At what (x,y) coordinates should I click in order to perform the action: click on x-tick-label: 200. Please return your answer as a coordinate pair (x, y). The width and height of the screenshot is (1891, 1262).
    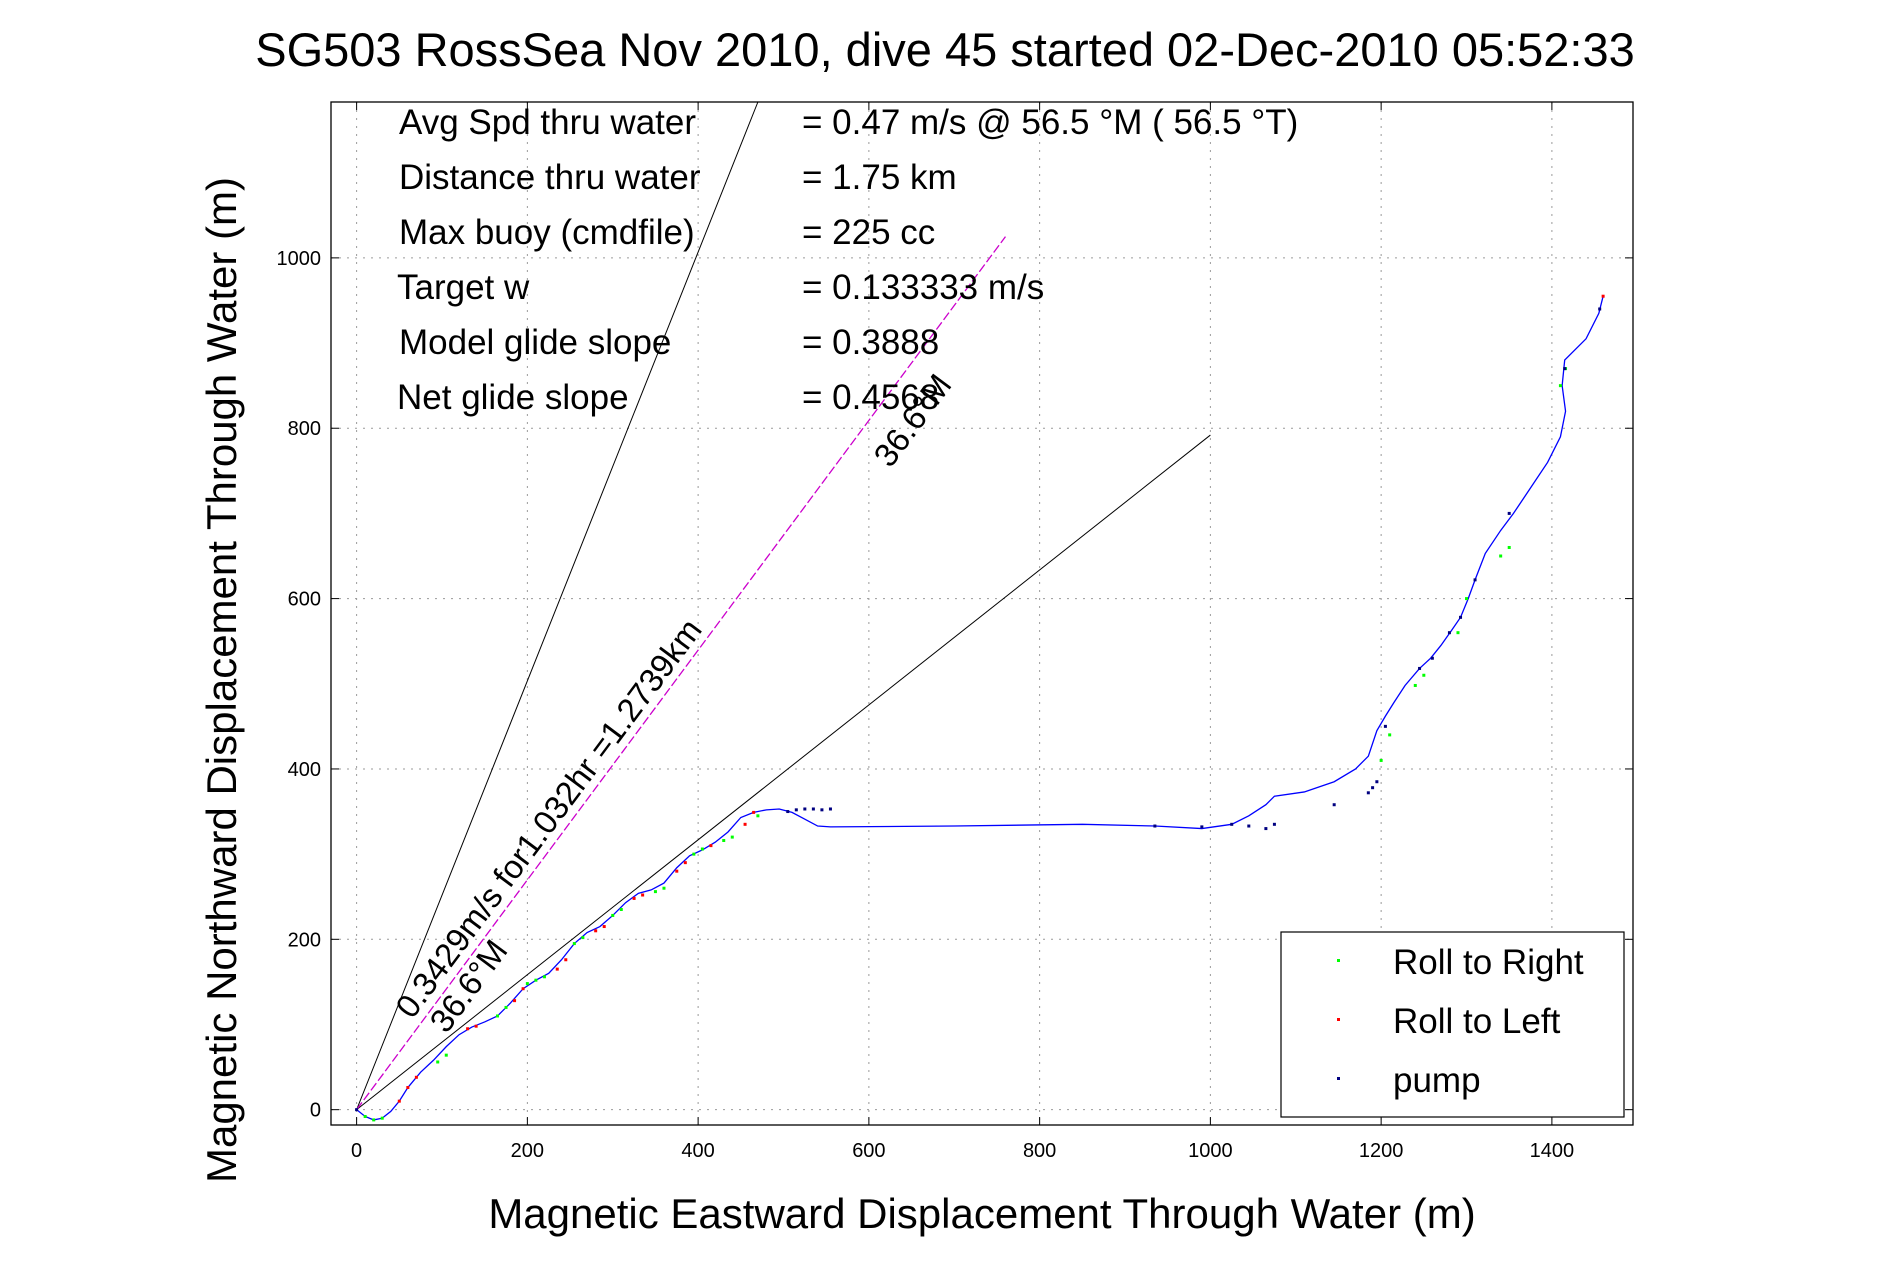
    Looking at the image, I should click on (527, 1151).